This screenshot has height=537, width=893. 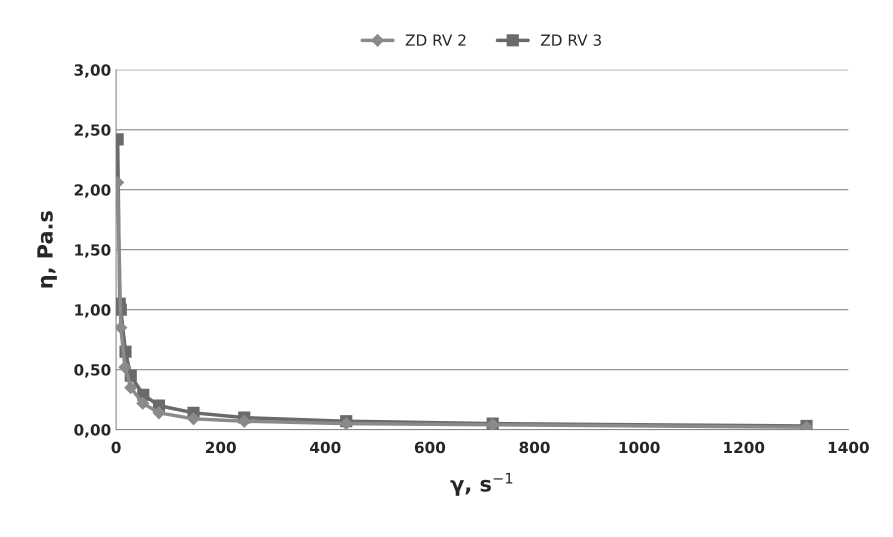 What do you see at coordinates (92, 71) in the screenshot?
I see `y-tick-label: 3,00` at bounding box center [92, 71].